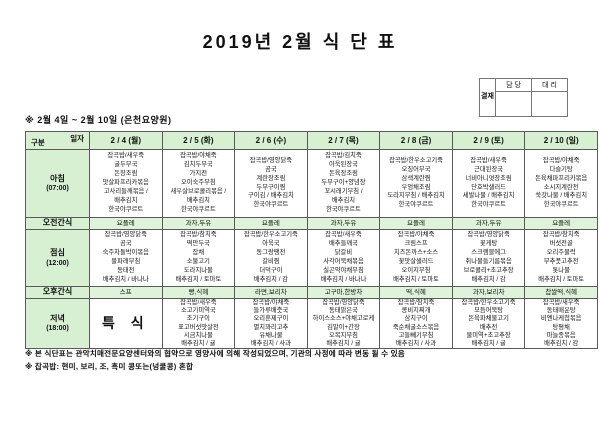 Image resolution: width=600 pixels, height=424 pixels. I want to click on week-range-subtitle: ※ 2월 4일 ~ 2월 10일 (은천요양원), so click(98, 120).